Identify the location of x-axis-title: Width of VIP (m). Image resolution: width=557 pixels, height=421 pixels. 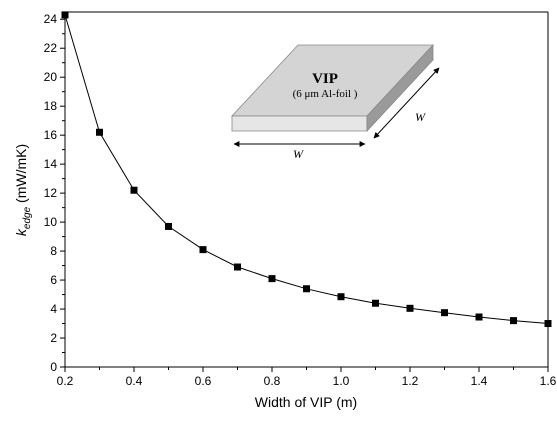
(306, 402).